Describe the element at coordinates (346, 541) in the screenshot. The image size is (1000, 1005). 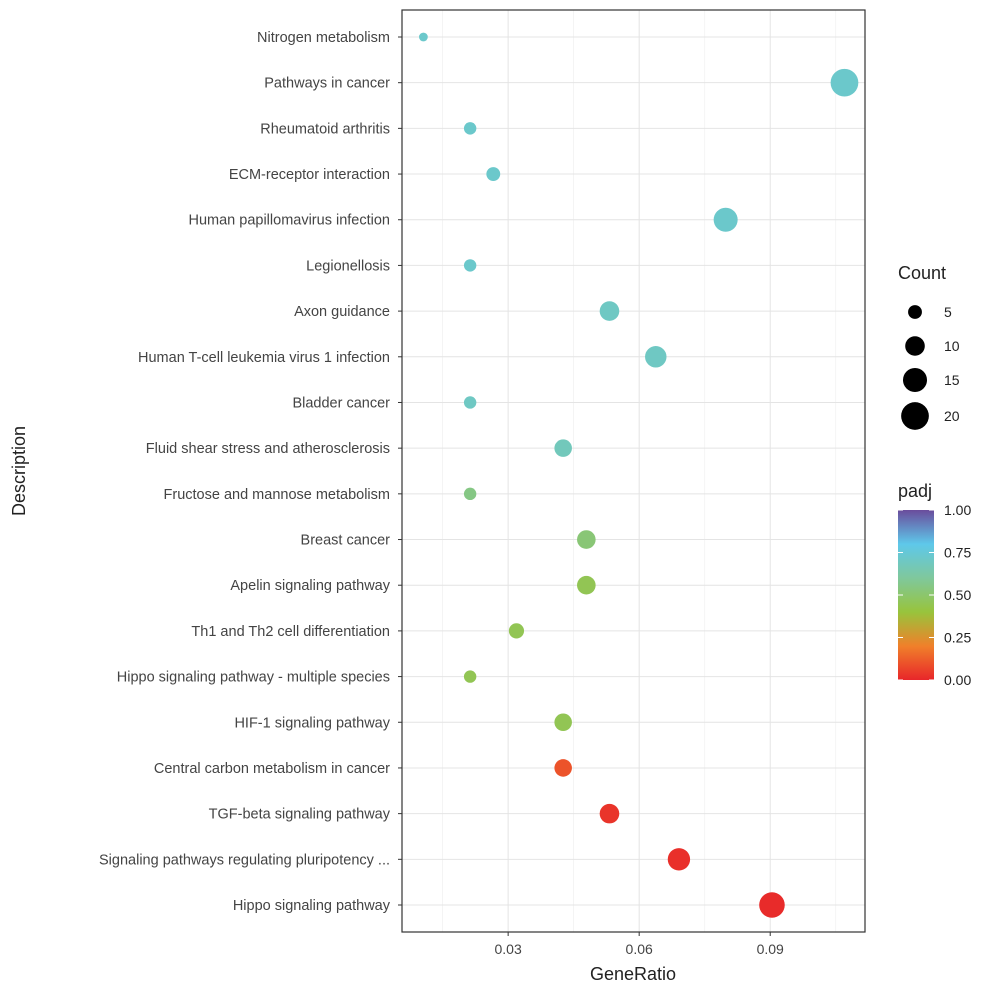
I see `y-tick-label: Breast cancer` at that location.